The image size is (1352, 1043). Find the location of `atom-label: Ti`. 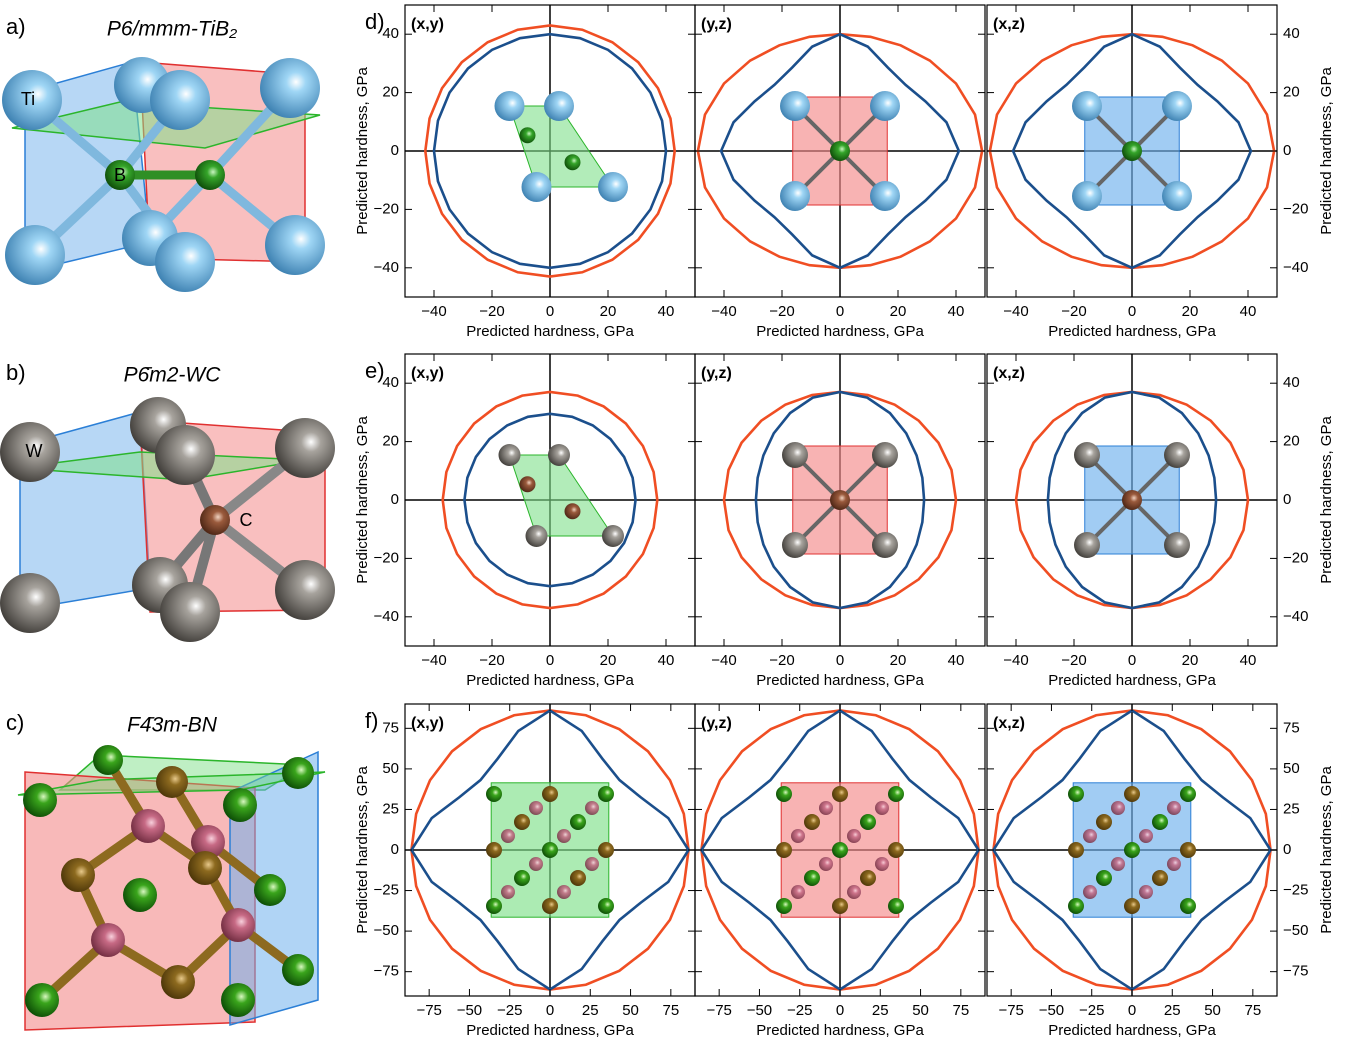

atom-label: Ti is located at coordinates (28, 99).